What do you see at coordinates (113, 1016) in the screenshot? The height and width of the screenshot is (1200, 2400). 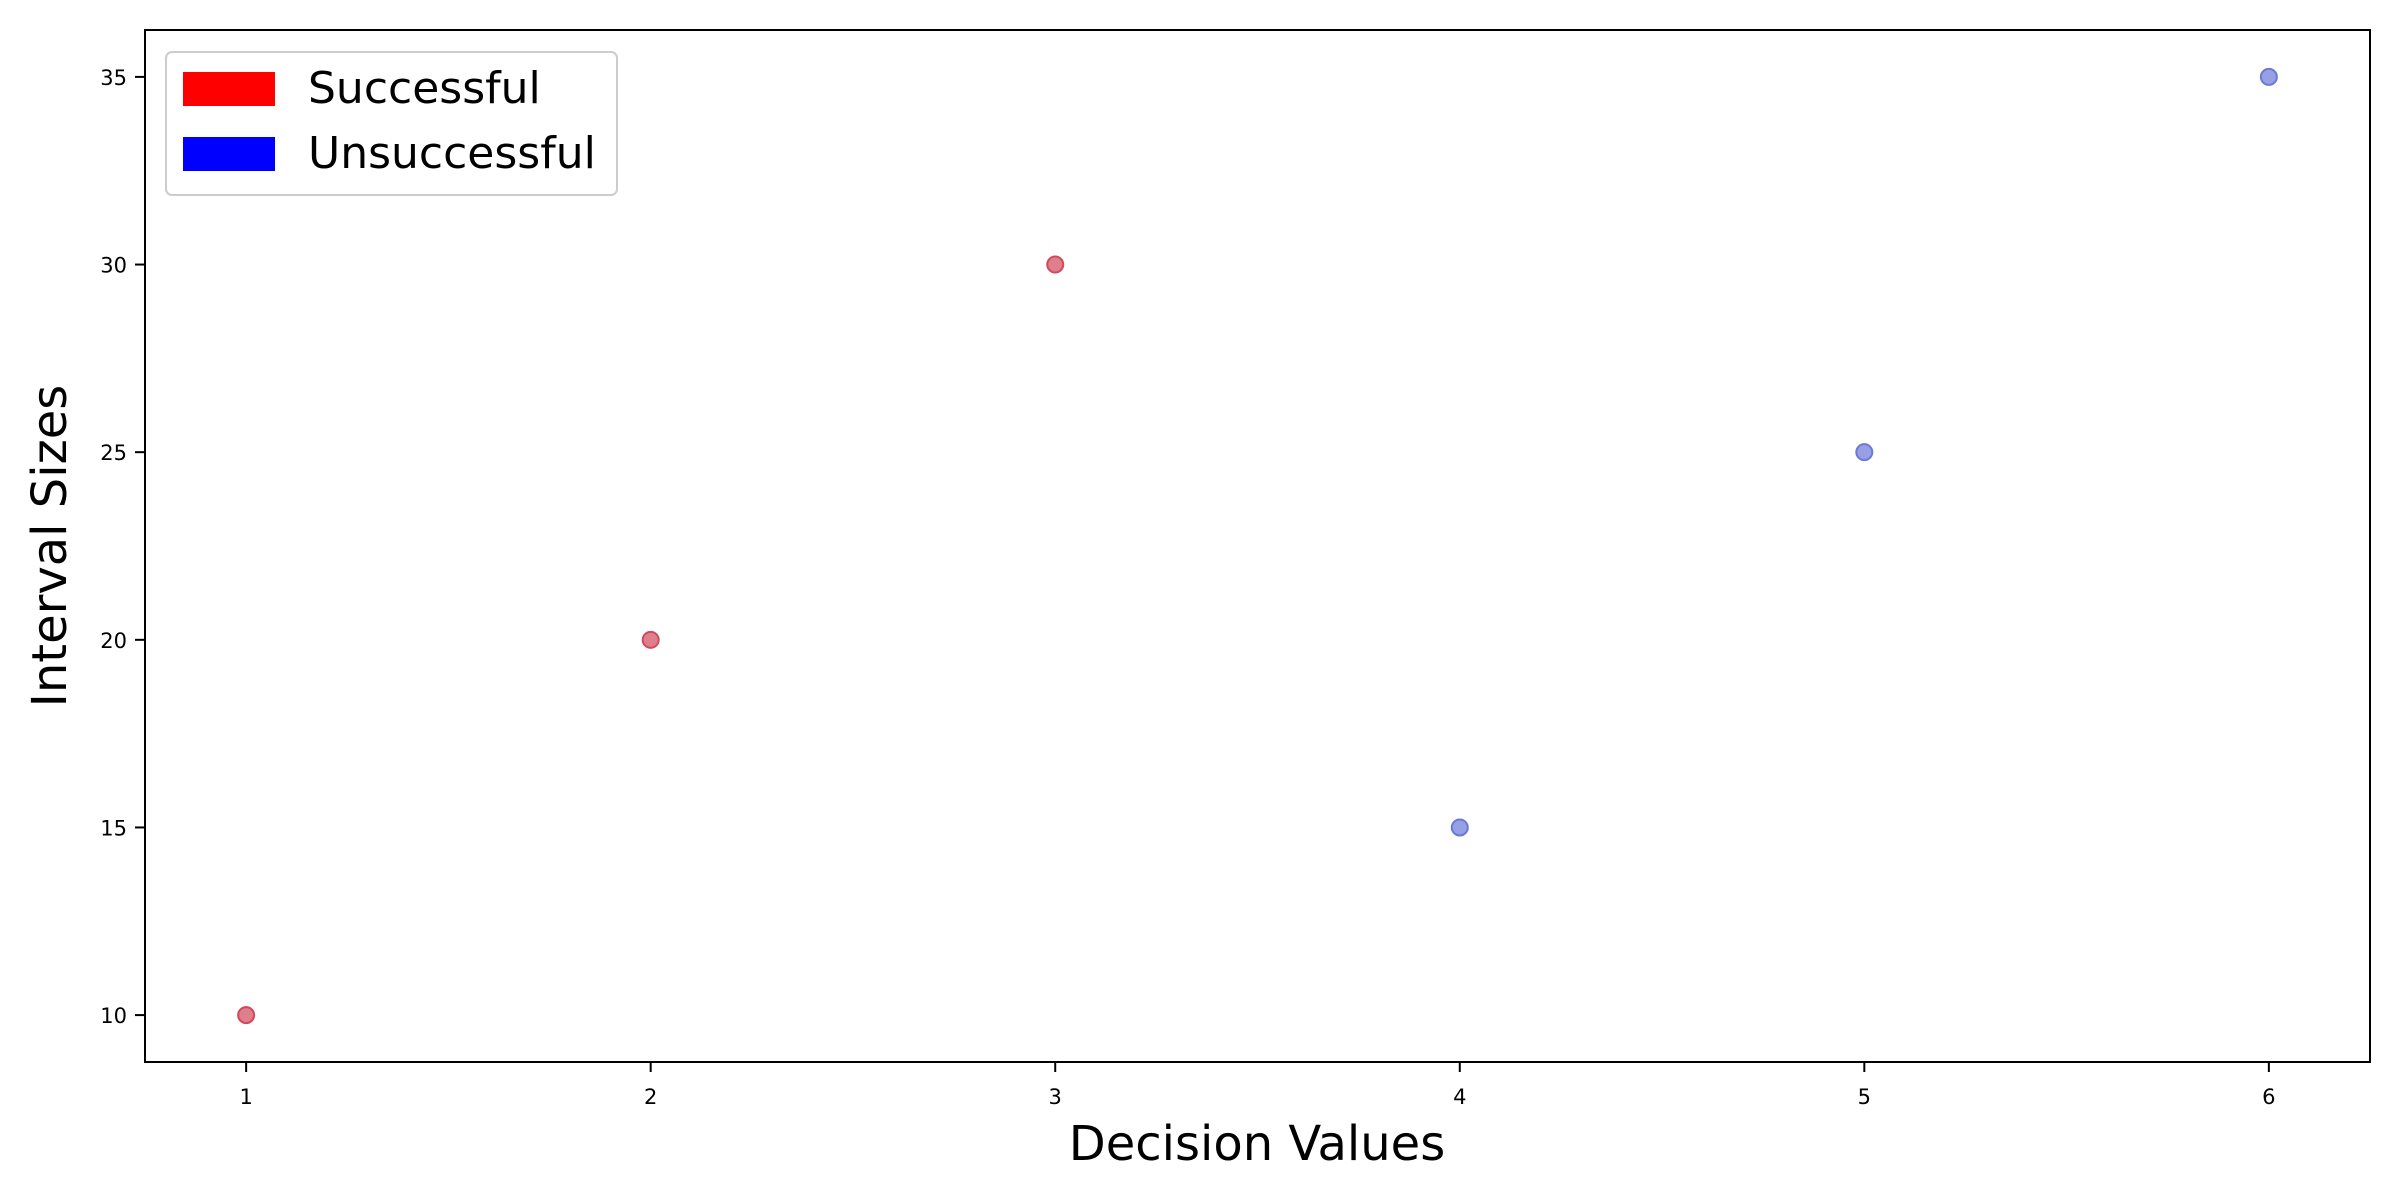 I see `y-tick-label: 10` at bounding box center [113, 1016].